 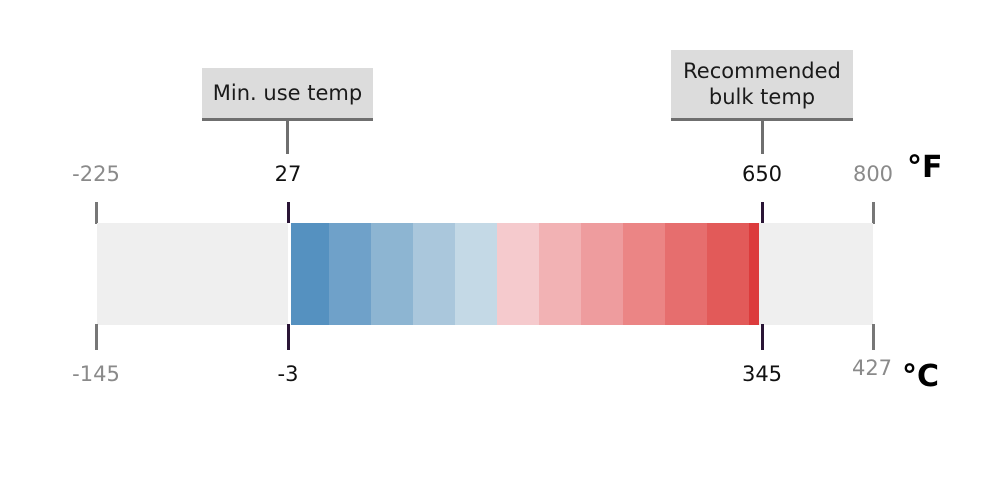 I want to click on recommended-bulk-temp-callout: Recommended bulk temp, so click(x=762, y=84).